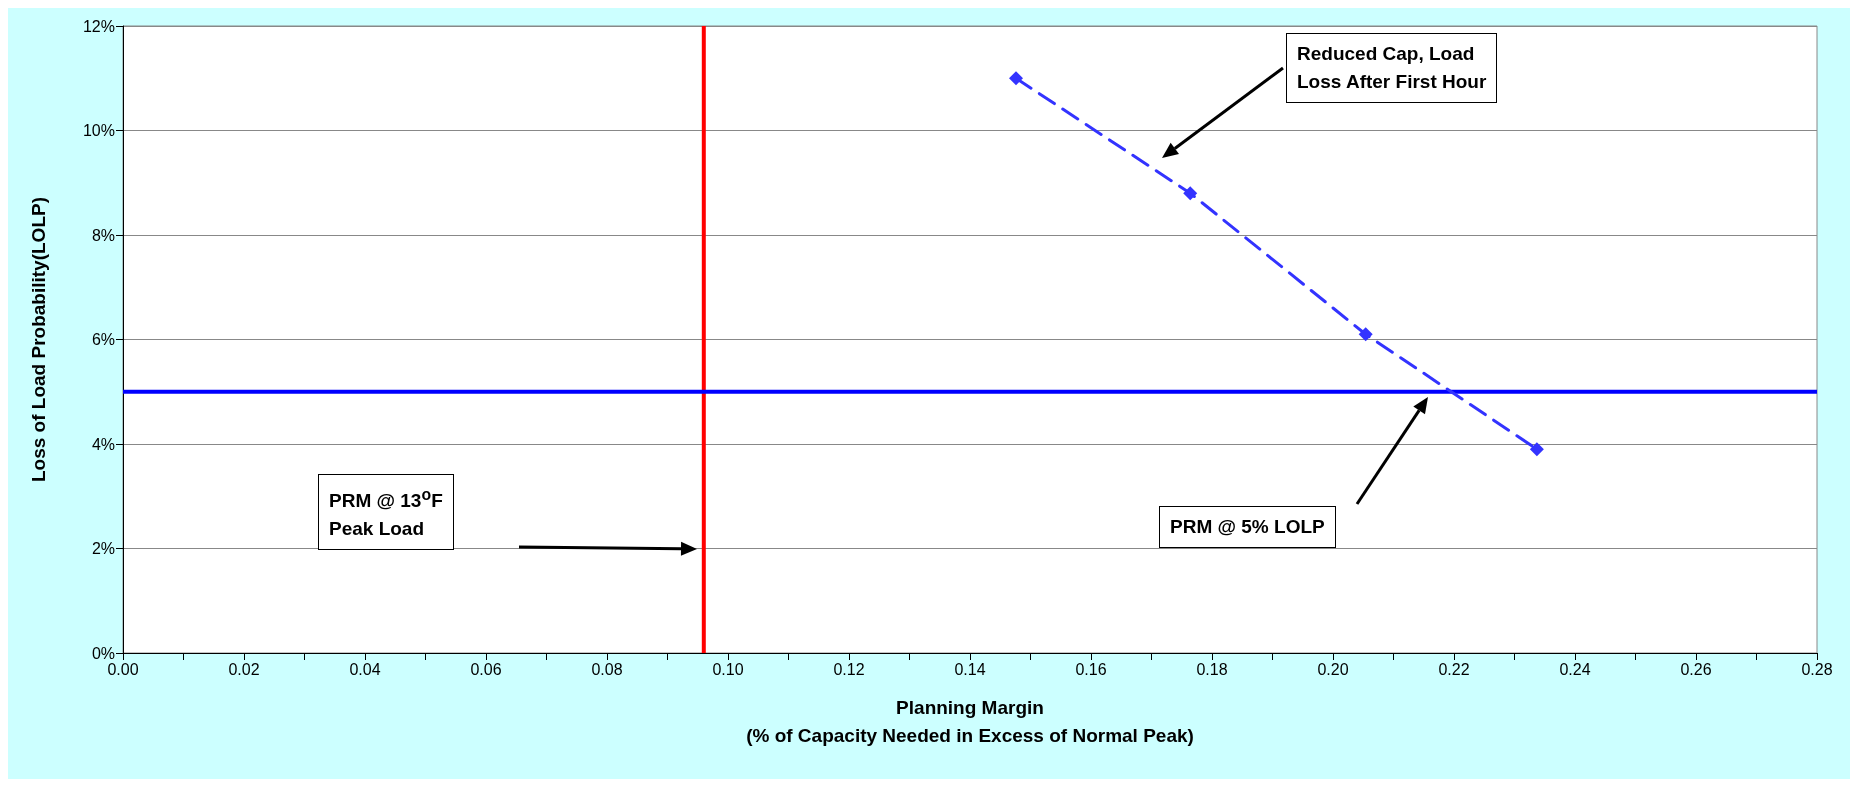 The width and height of the screenshot is (1858, 787). I want to click on x-tick-label: 0.26, so click(1696, 669).